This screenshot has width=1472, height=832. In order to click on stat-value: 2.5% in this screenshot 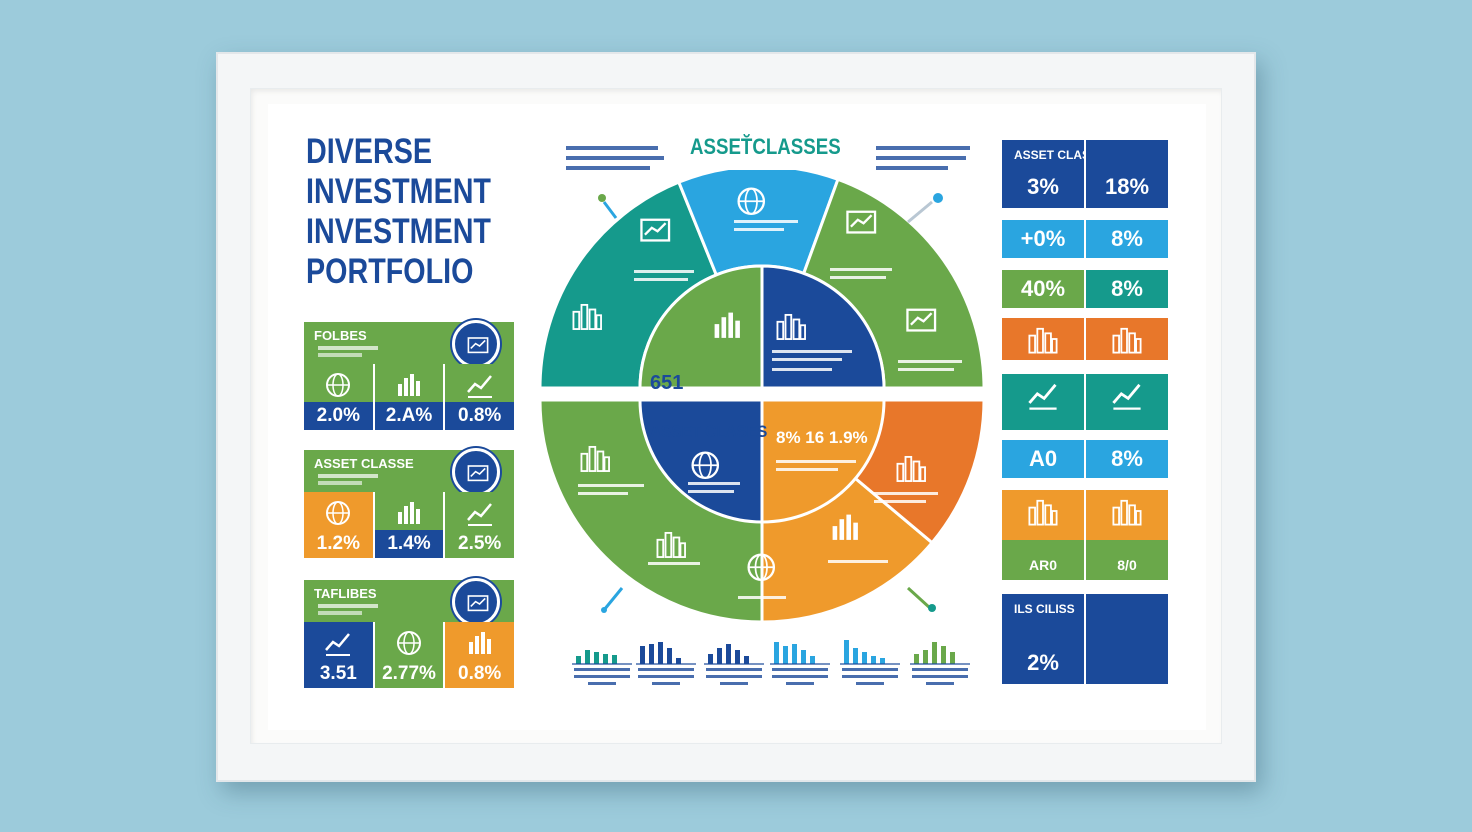, I will do `click(480, 544)`.